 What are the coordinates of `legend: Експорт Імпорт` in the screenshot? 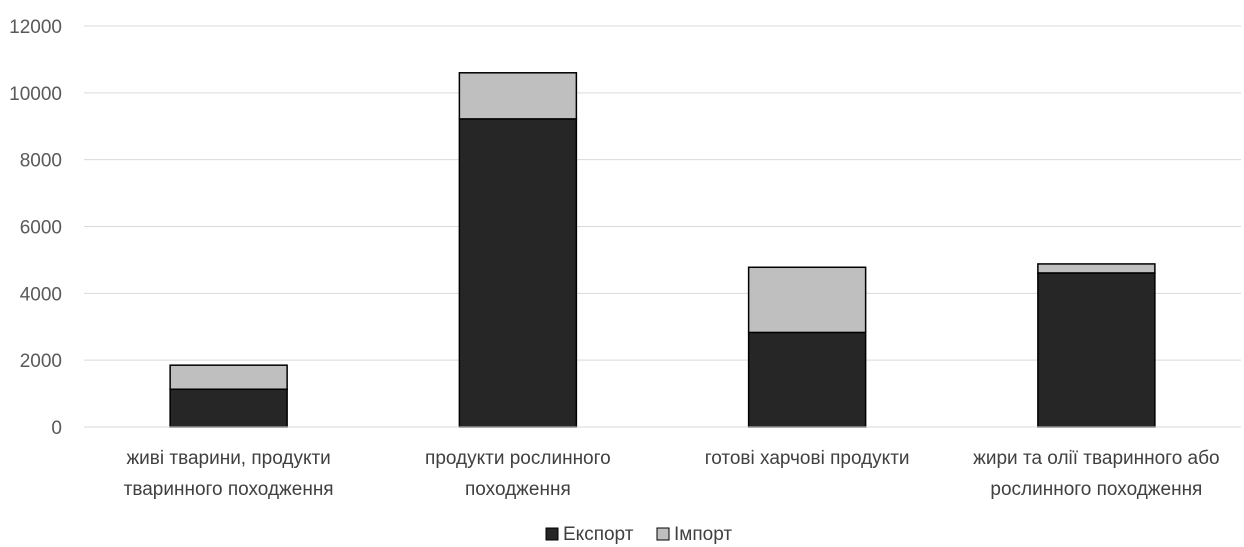 It's located at (638, 534).